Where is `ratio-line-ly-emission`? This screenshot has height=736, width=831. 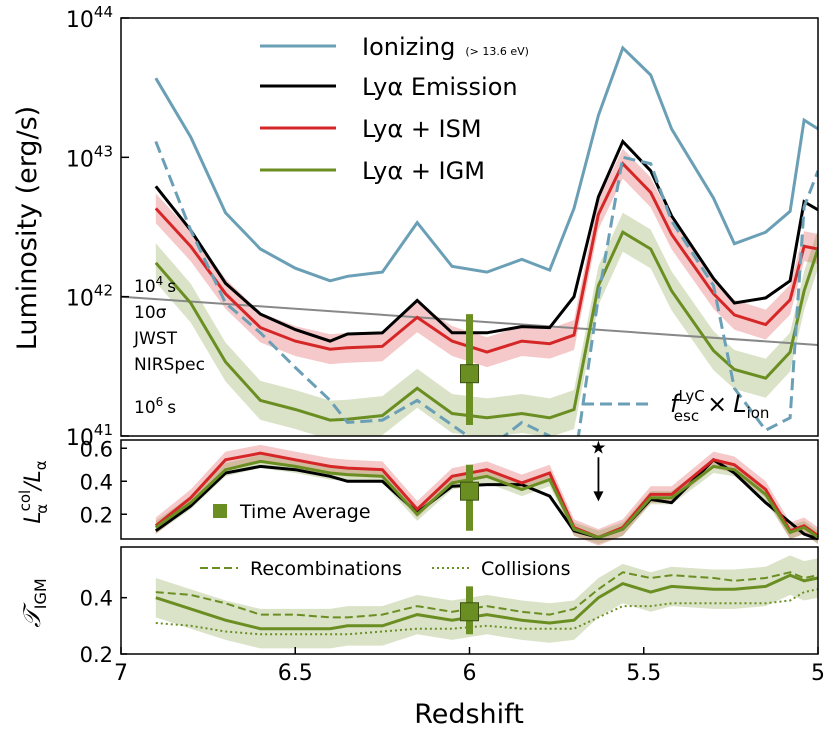 ratio-line-ly-emission is located at coordinates (486, 499).